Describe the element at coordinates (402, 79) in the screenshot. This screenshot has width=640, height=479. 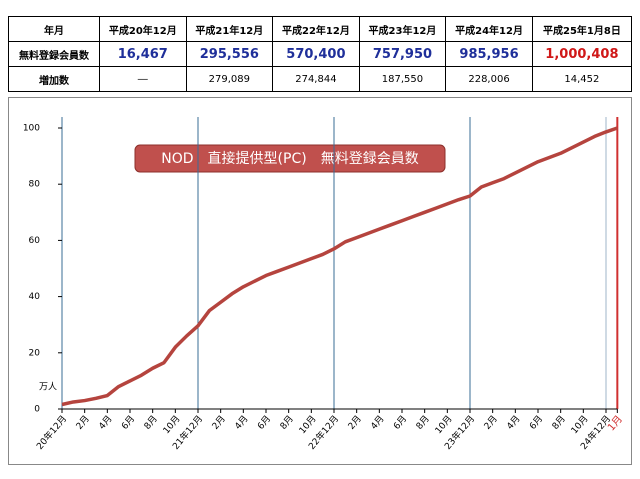
I see `cell: 187,550` at that location.